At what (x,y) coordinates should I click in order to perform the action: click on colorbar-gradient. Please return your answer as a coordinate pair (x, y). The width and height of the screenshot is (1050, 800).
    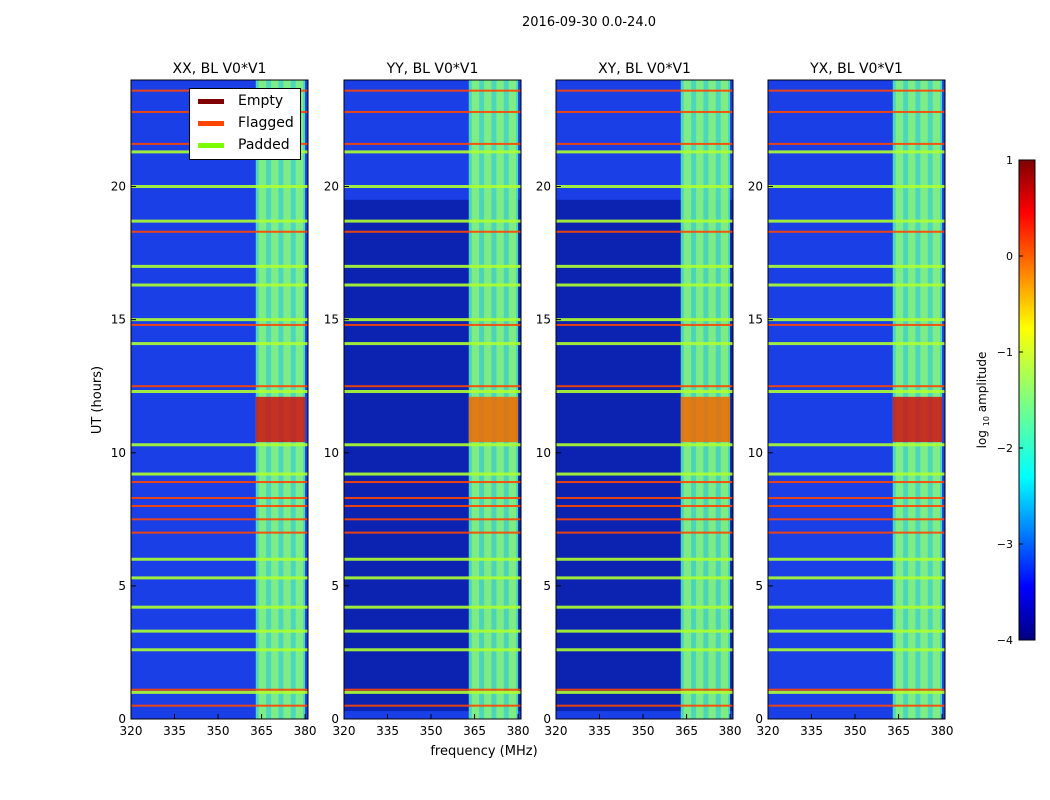
    Looking at the image, I should click on (1027, 400).